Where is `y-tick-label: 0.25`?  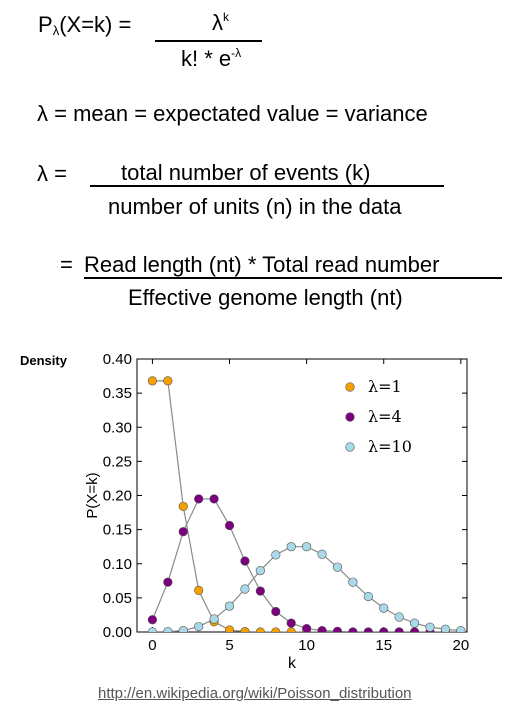 y-tick-label: 0.25 is located at coordinates (117, 461).